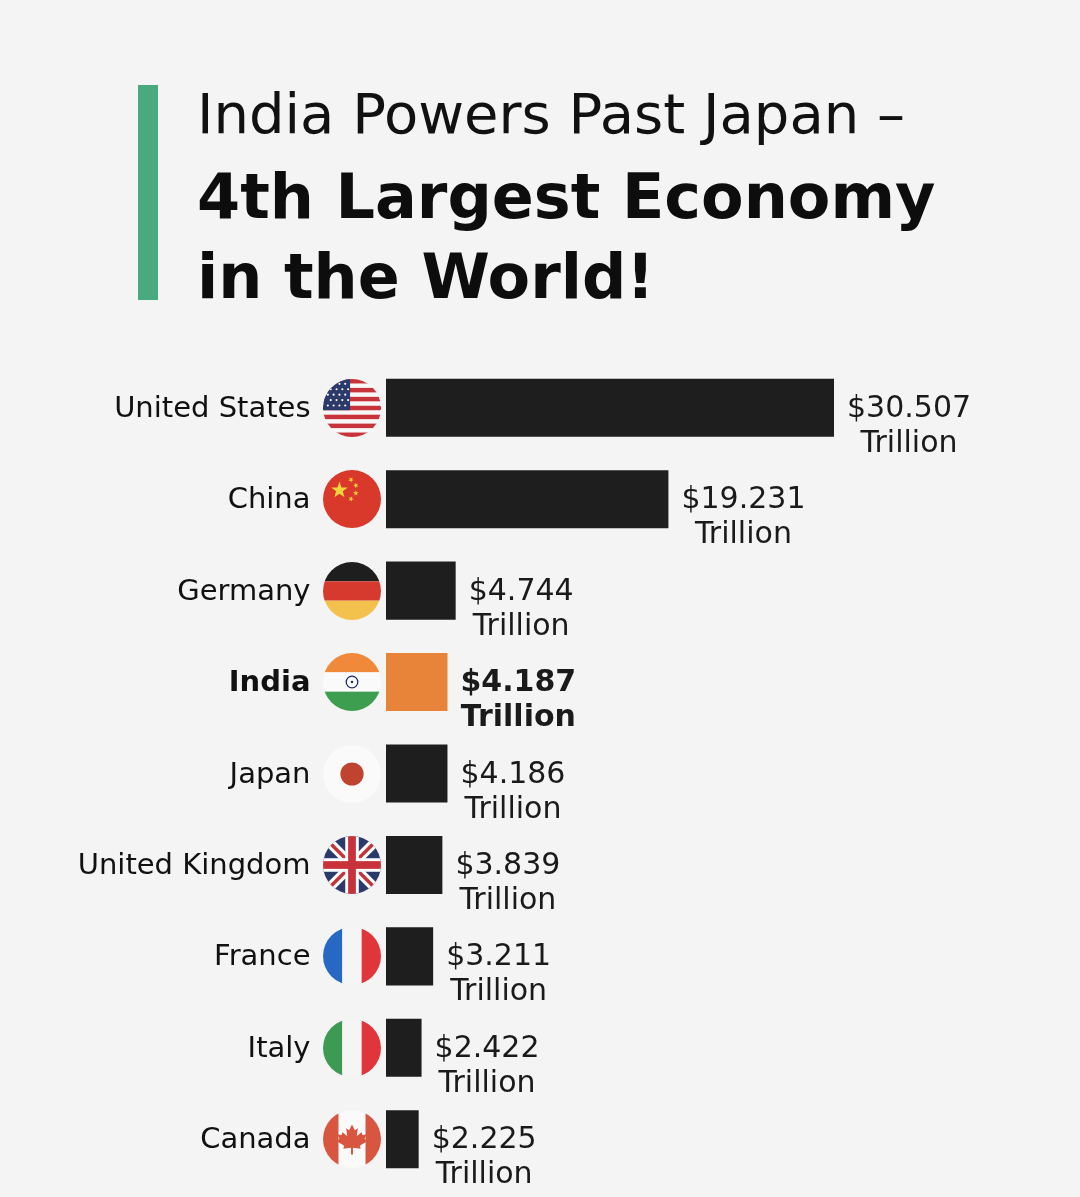 Image resolution: width=1080 pixels, height=1197 pixels. I want to click on data-label: $30.507 Trillion, so click(909, 423).